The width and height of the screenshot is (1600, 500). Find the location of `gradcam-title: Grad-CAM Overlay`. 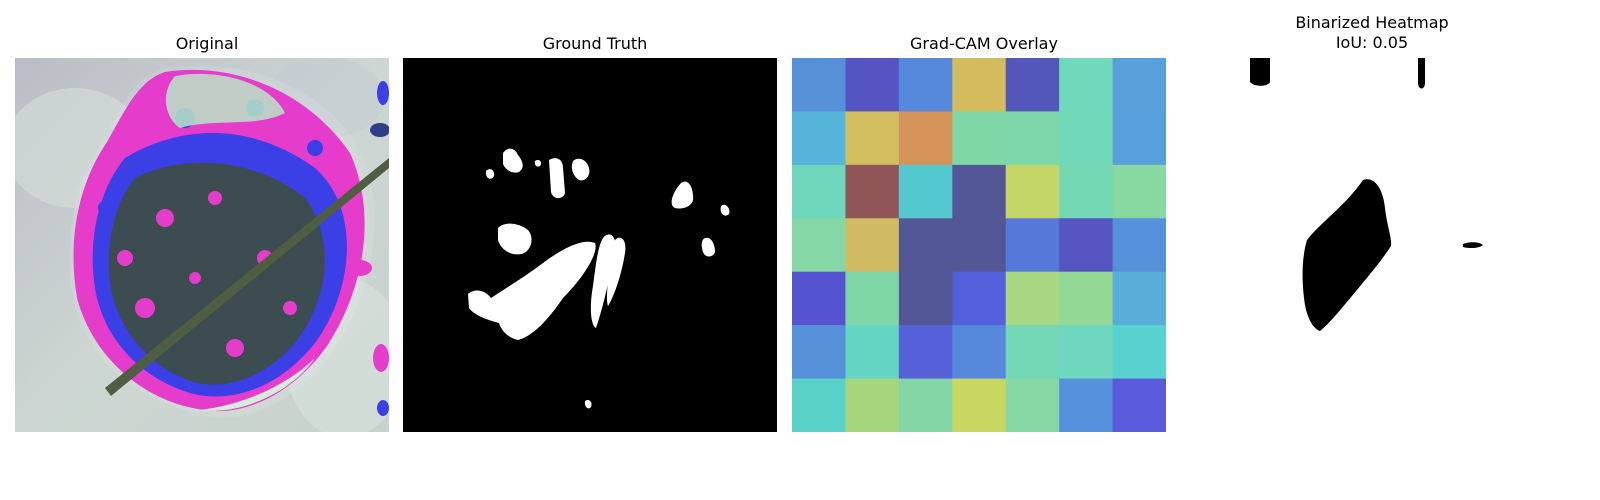

gradcam-title: Grad-CAM Overlay is located at coordinates (984, 43).